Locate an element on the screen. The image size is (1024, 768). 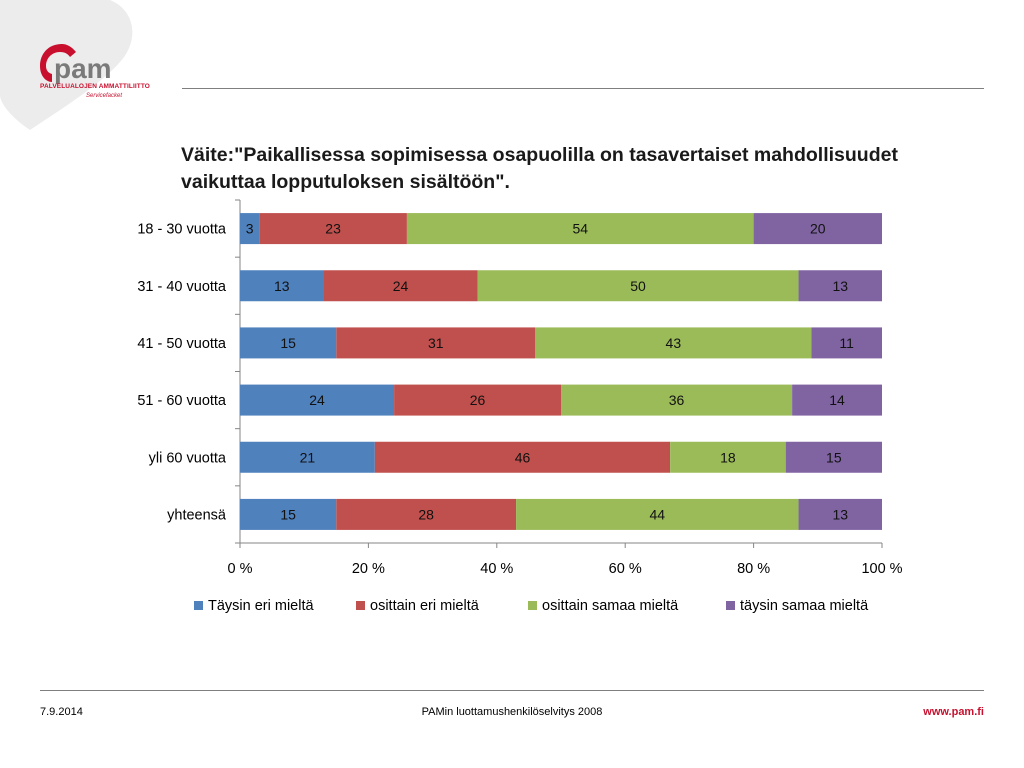
data-label: 20 is located at coordinates (818, 229).